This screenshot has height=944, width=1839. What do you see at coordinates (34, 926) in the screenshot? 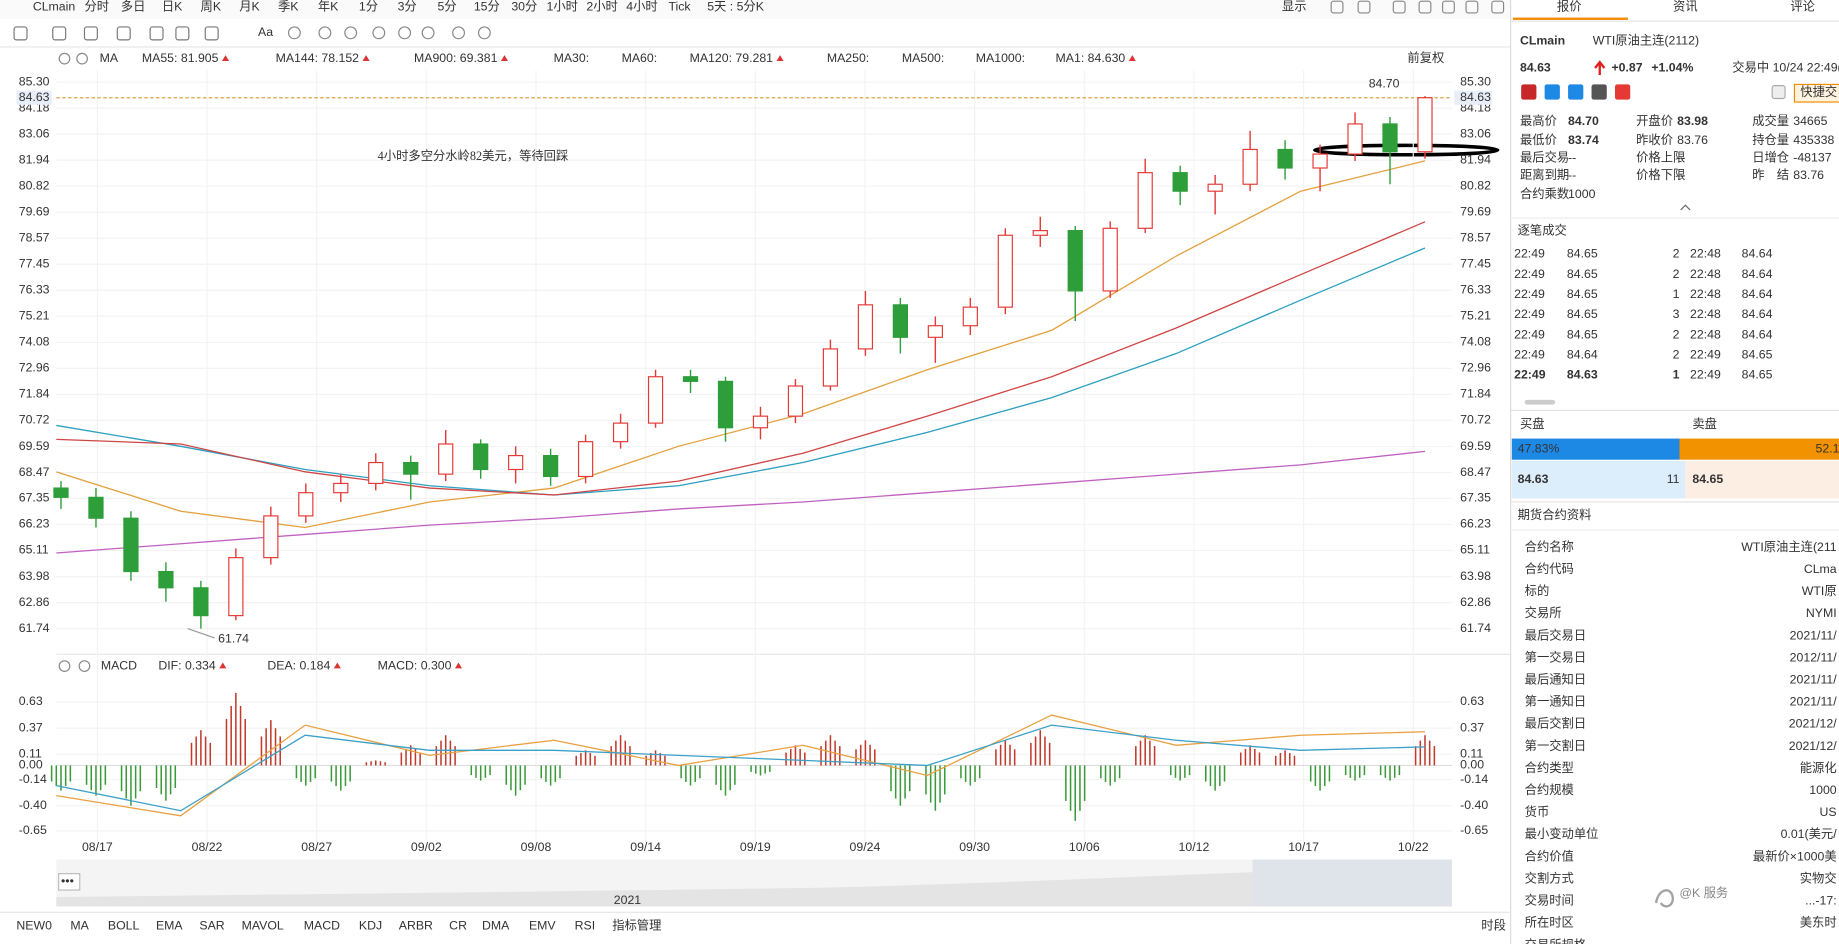
I see `indicator-tab: NEW0` at bounding box center [34, 926].